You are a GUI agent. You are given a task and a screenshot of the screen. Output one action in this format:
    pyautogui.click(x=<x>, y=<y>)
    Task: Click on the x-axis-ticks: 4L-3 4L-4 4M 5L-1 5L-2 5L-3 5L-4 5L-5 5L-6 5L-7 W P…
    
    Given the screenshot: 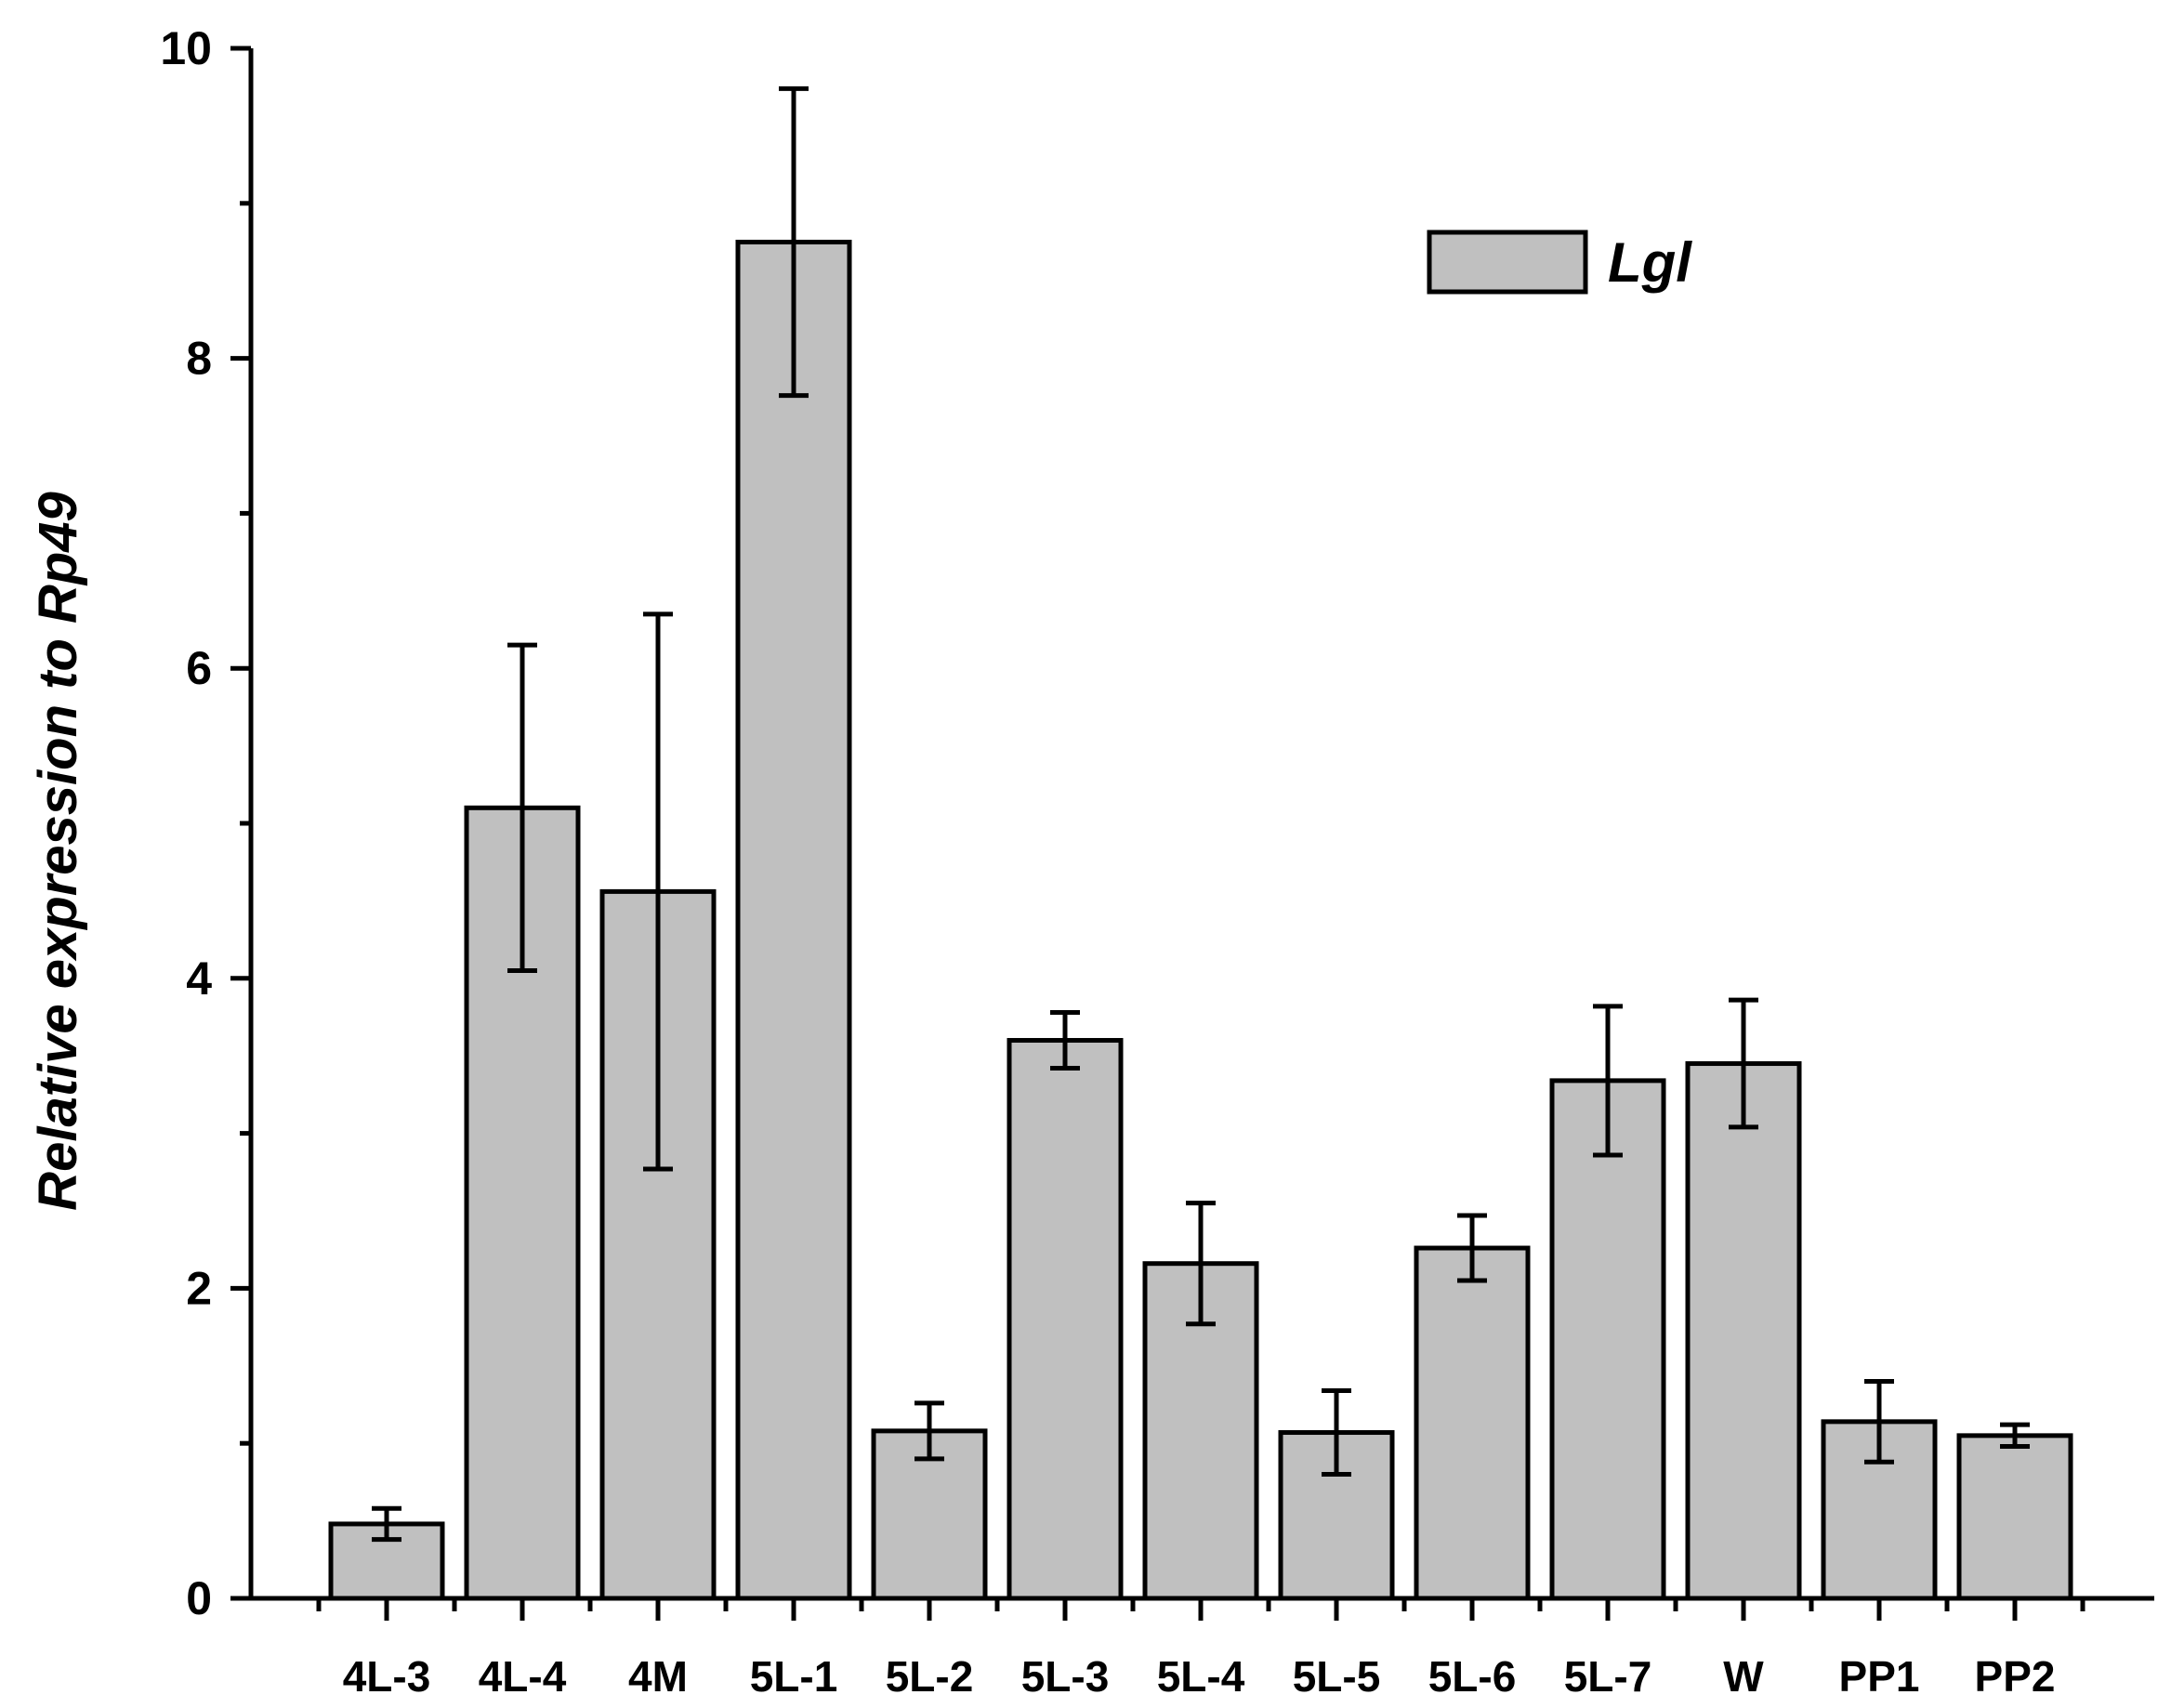 What is the action you would take?
    pyautogui.click(x=1200, y=1649)
    